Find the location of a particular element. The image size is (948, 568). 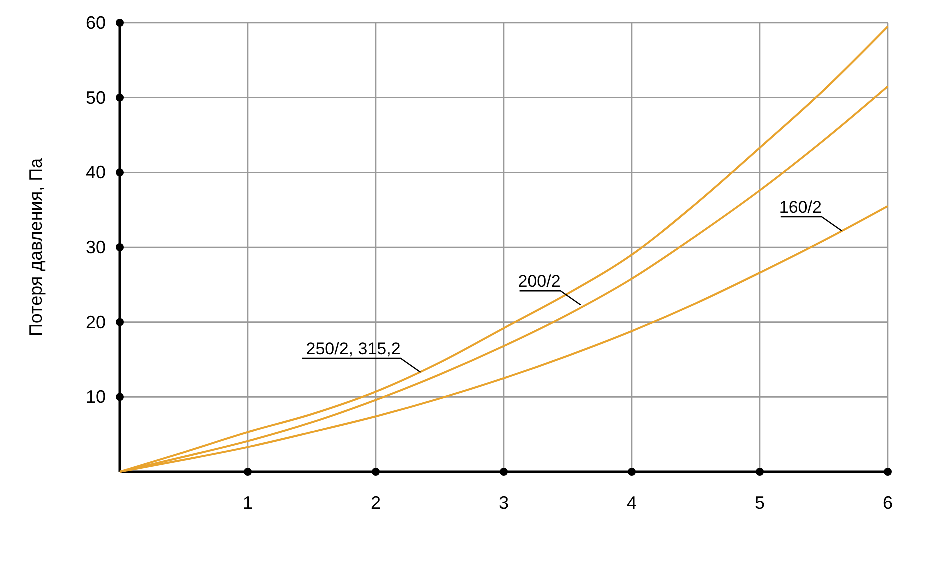

annotation: 250/2, 315,2 is located at coordinates (353, 348).